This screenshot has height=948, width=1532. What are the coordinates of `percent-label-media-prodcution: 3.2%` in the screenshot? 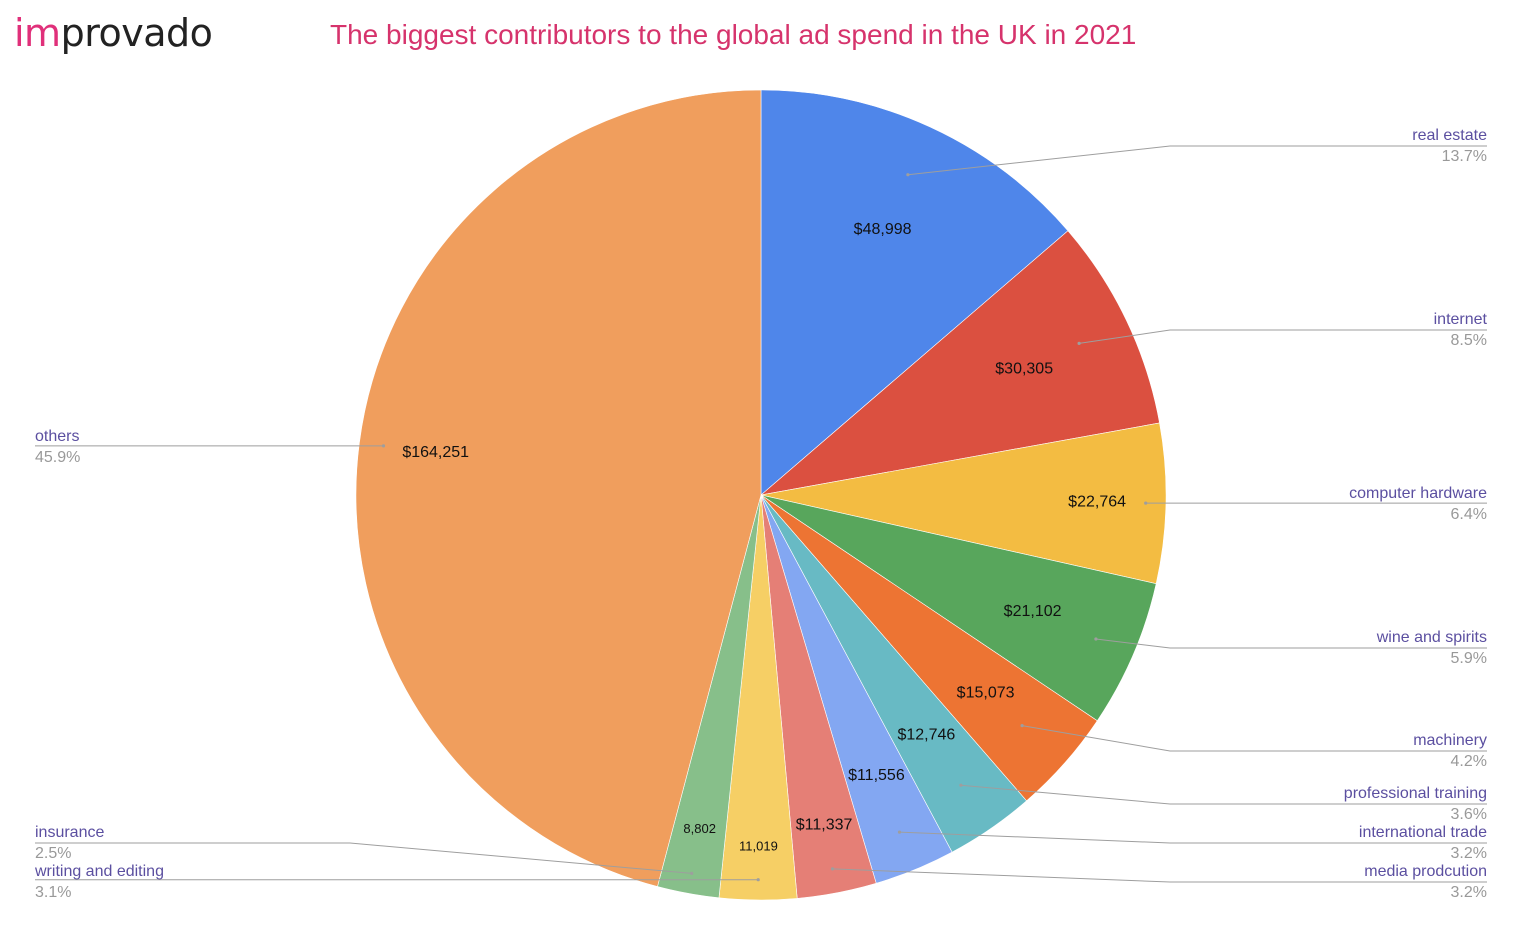 It's located at (1469, 892).